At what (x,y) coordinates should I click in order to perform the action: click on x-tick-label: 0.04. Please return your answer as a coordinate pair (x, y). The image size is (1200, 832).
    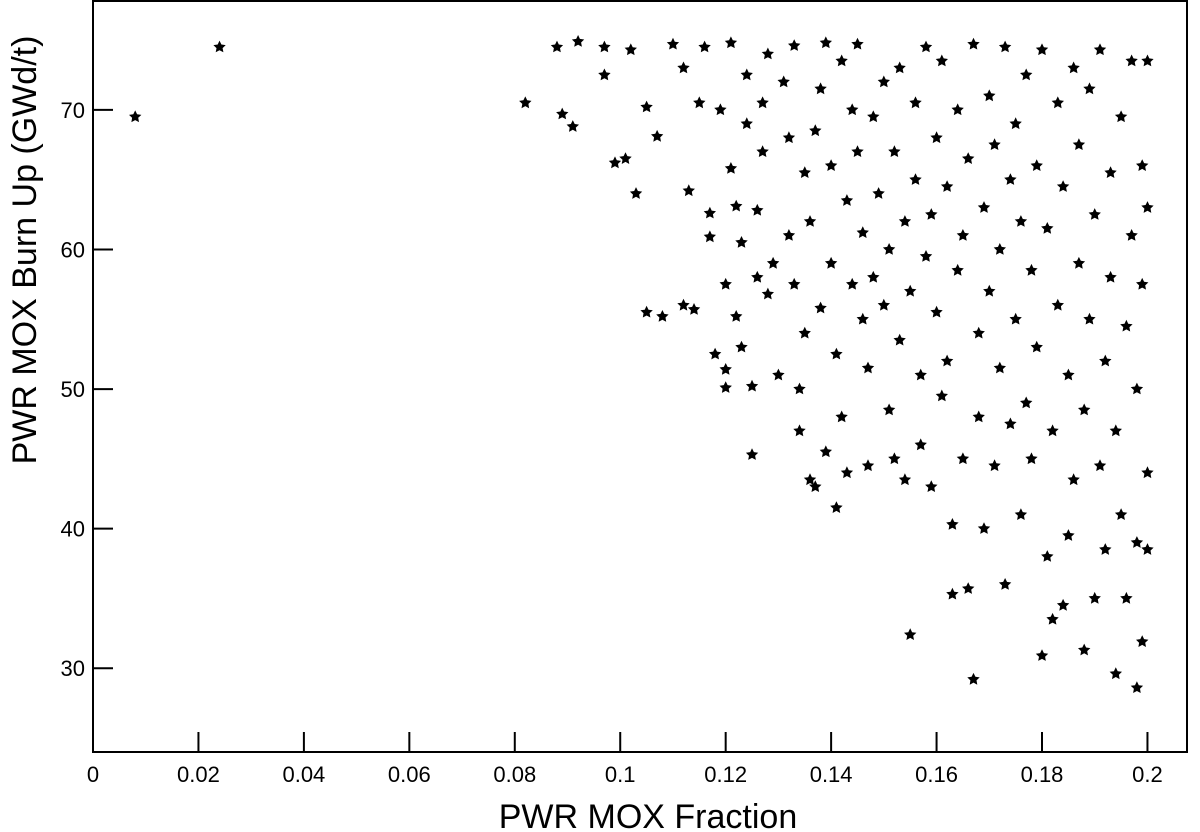
    Looking at the image, I should click on (303, 774).